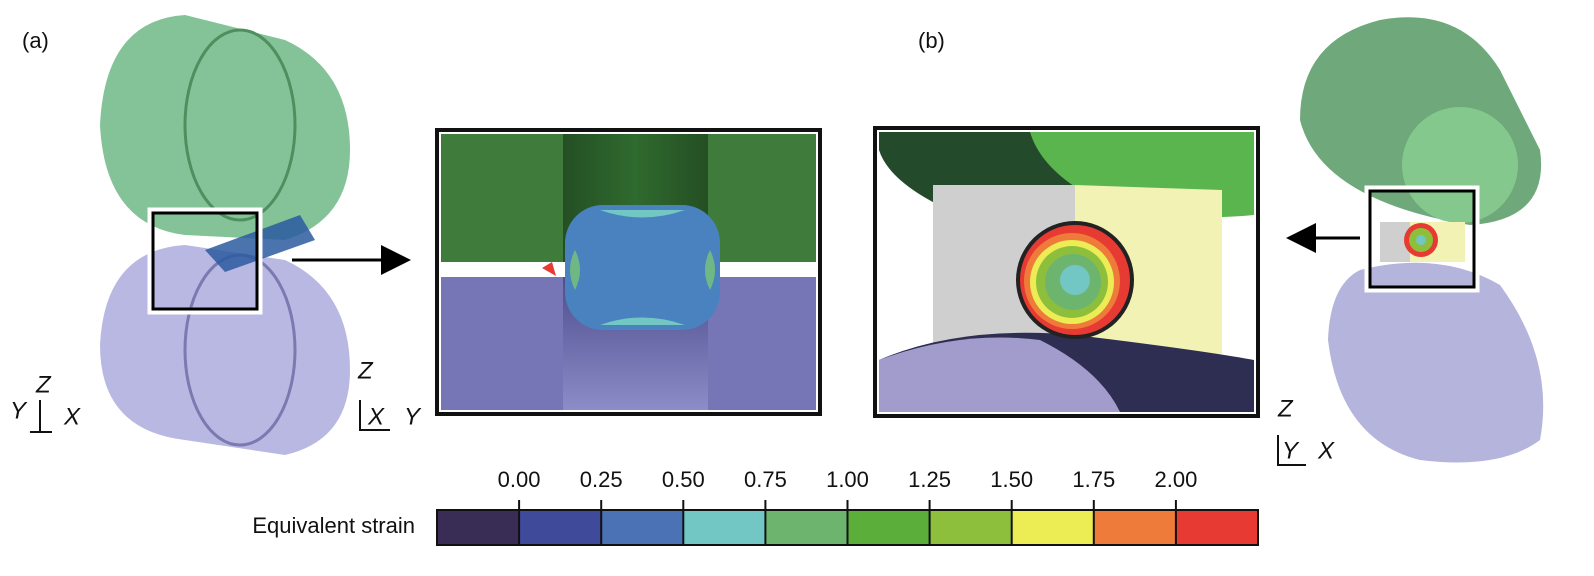  Describe the element at coordinates (255, 235) in the screenshot. I see `rolls-a` at that location.